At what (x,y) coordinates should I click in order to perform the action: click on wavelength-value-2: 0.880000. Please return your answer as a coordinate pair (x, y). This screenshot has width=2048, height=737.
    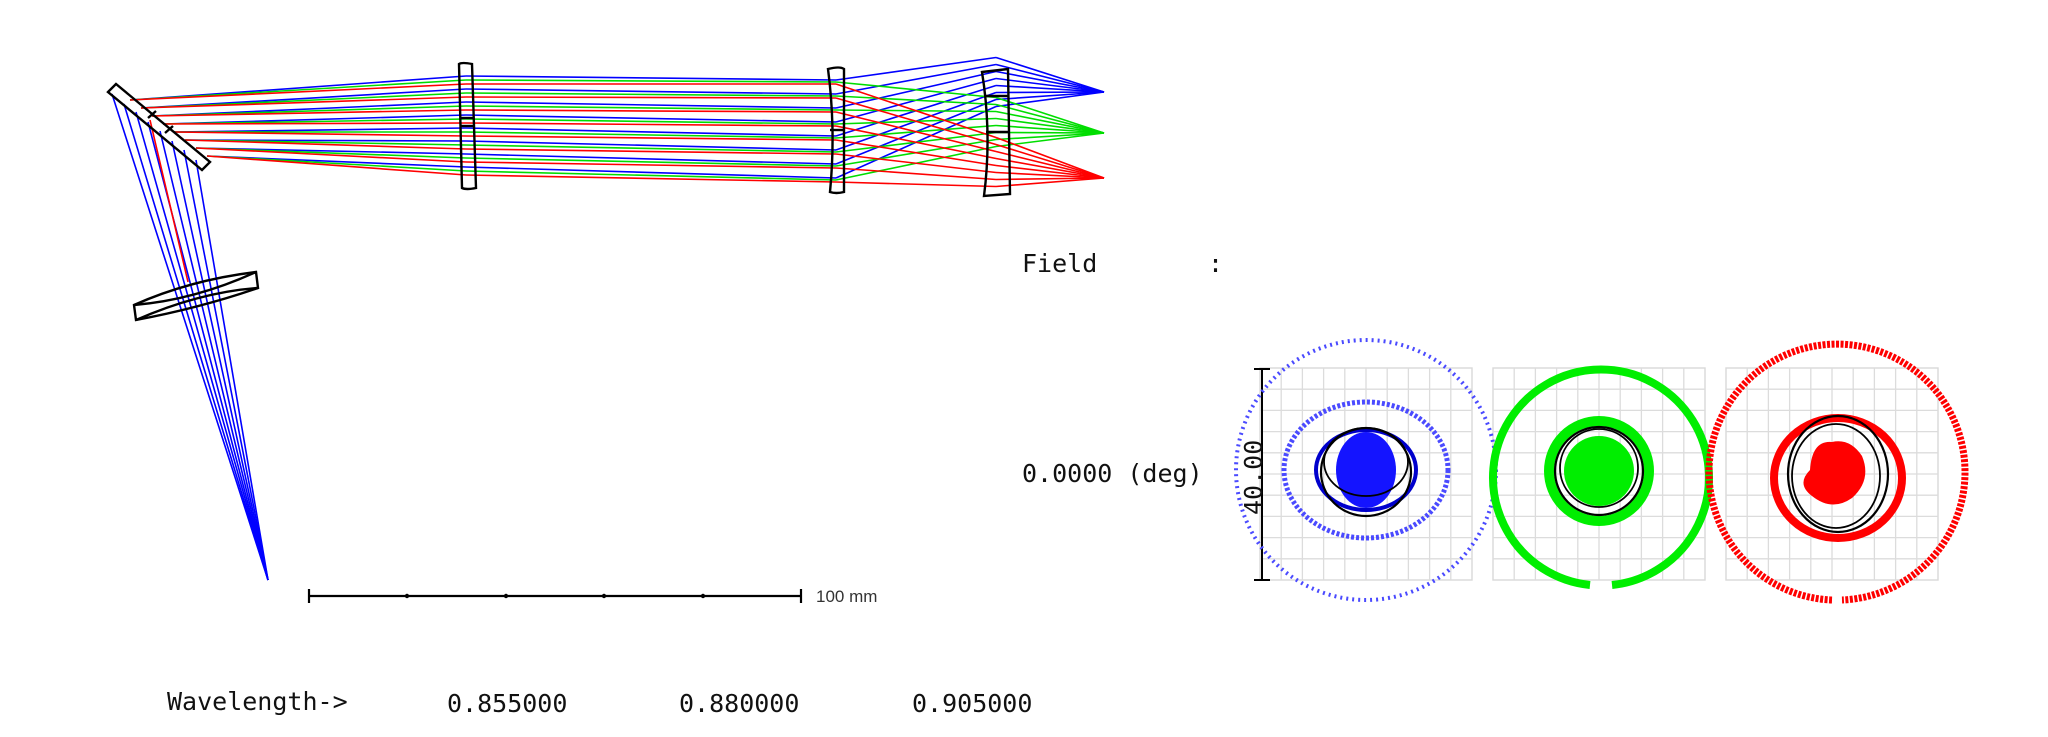
    Looking at the image, I should click on (739, 703).